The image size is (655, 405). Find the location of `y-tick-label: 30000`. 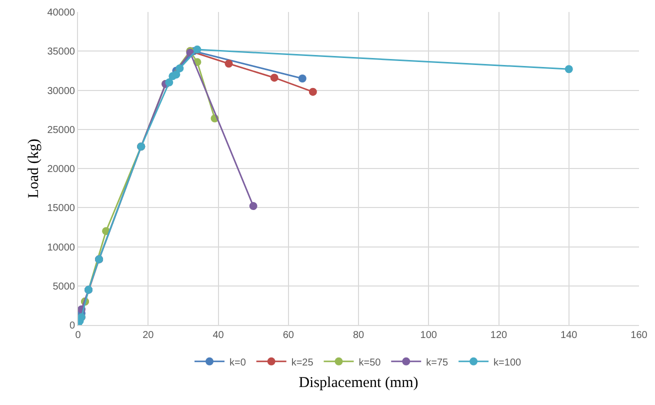

y-tick-label: 30000 is located at coordinates (61, 91).